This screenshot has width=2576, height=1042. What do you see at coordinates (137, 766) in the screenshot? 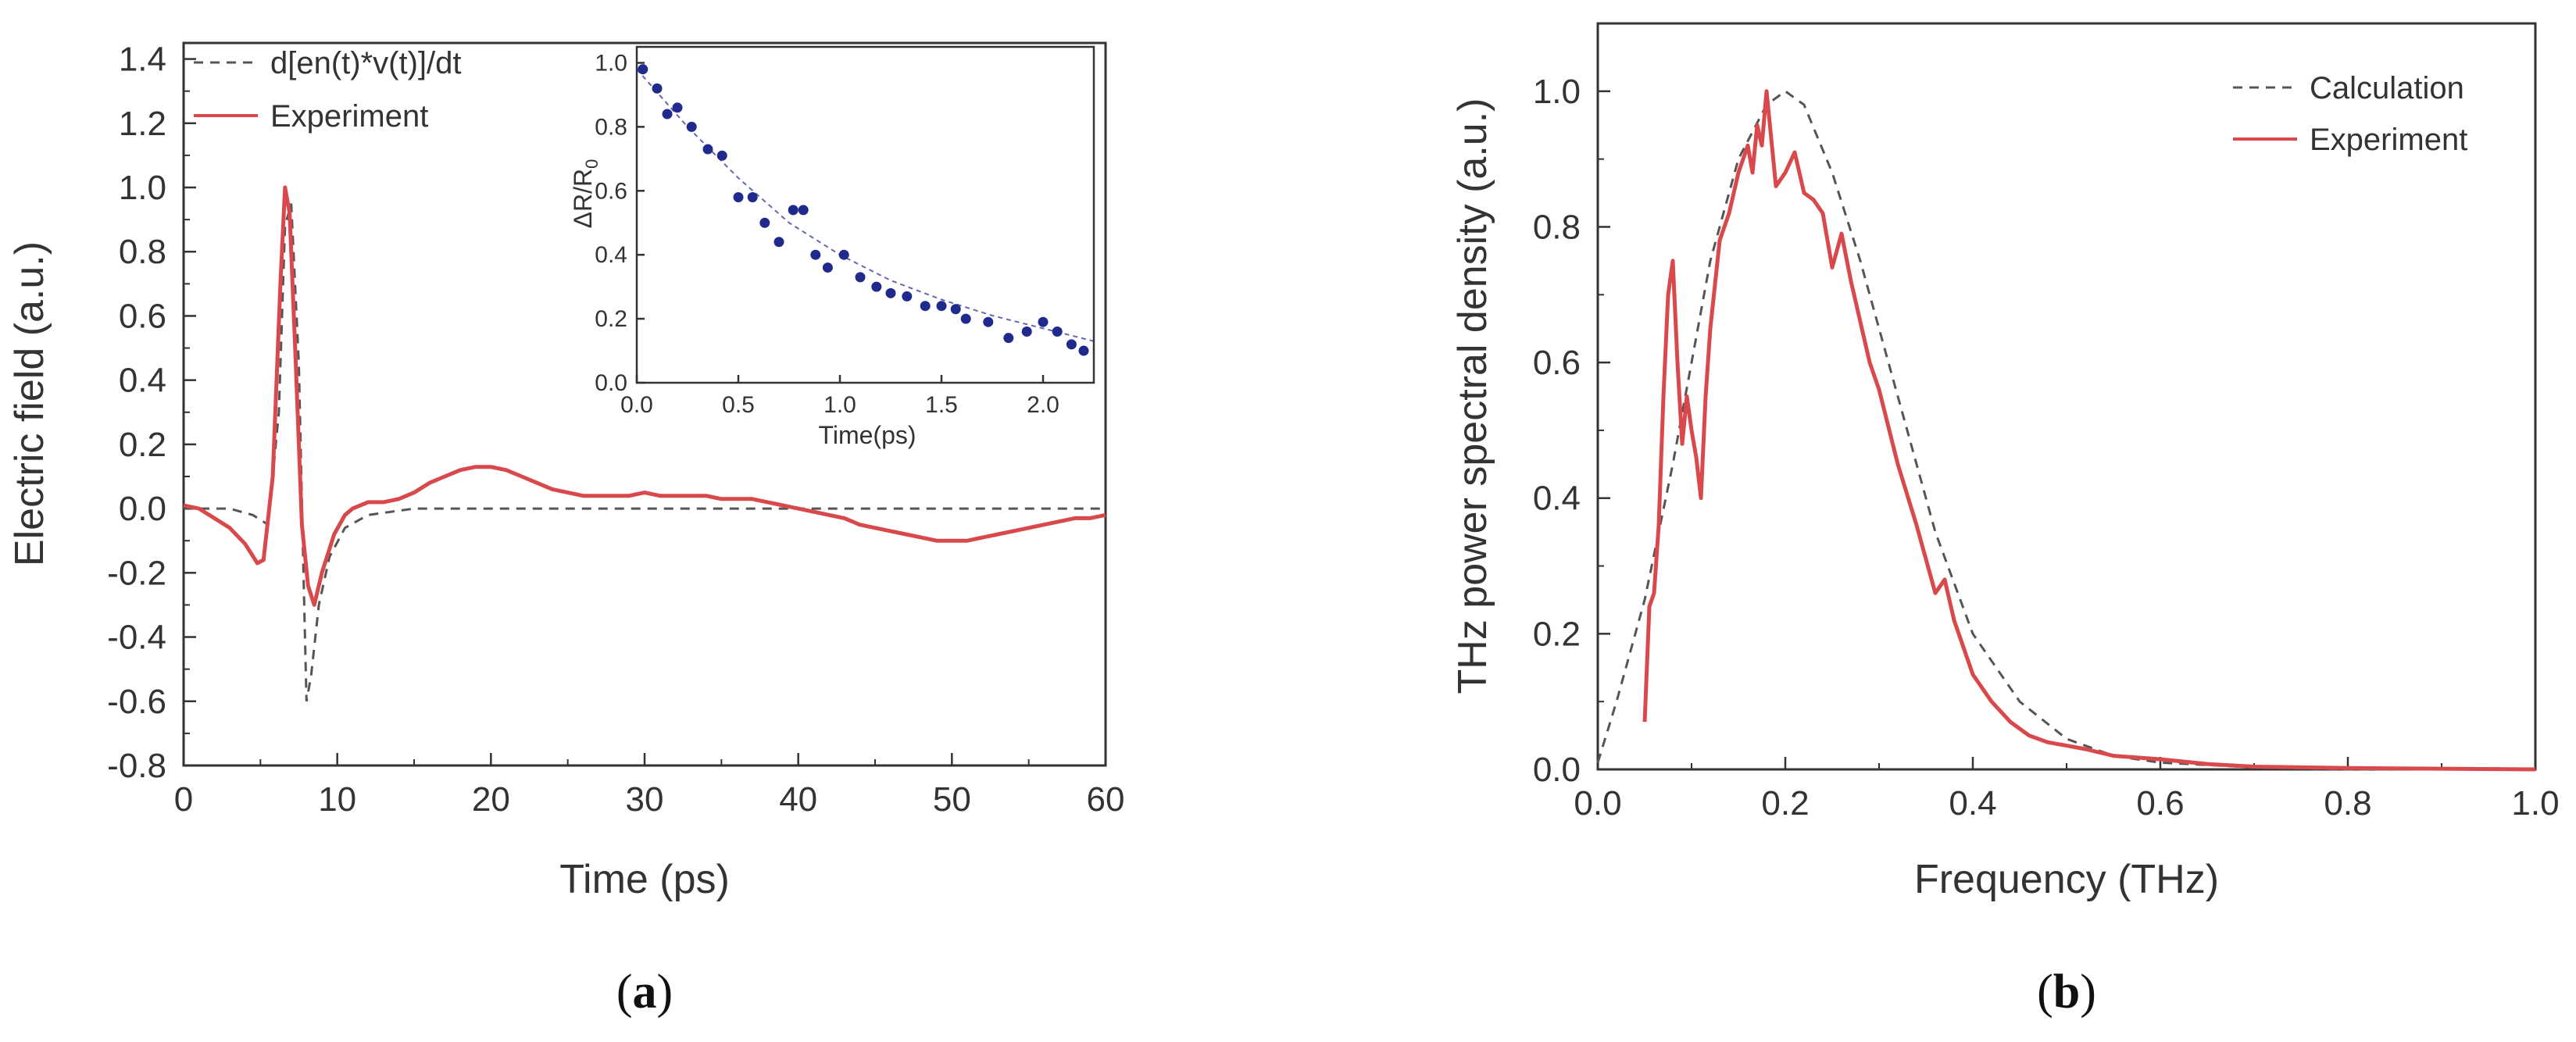
I see `a-y-tick-label: -0.8` at bounding box center [137, 766].